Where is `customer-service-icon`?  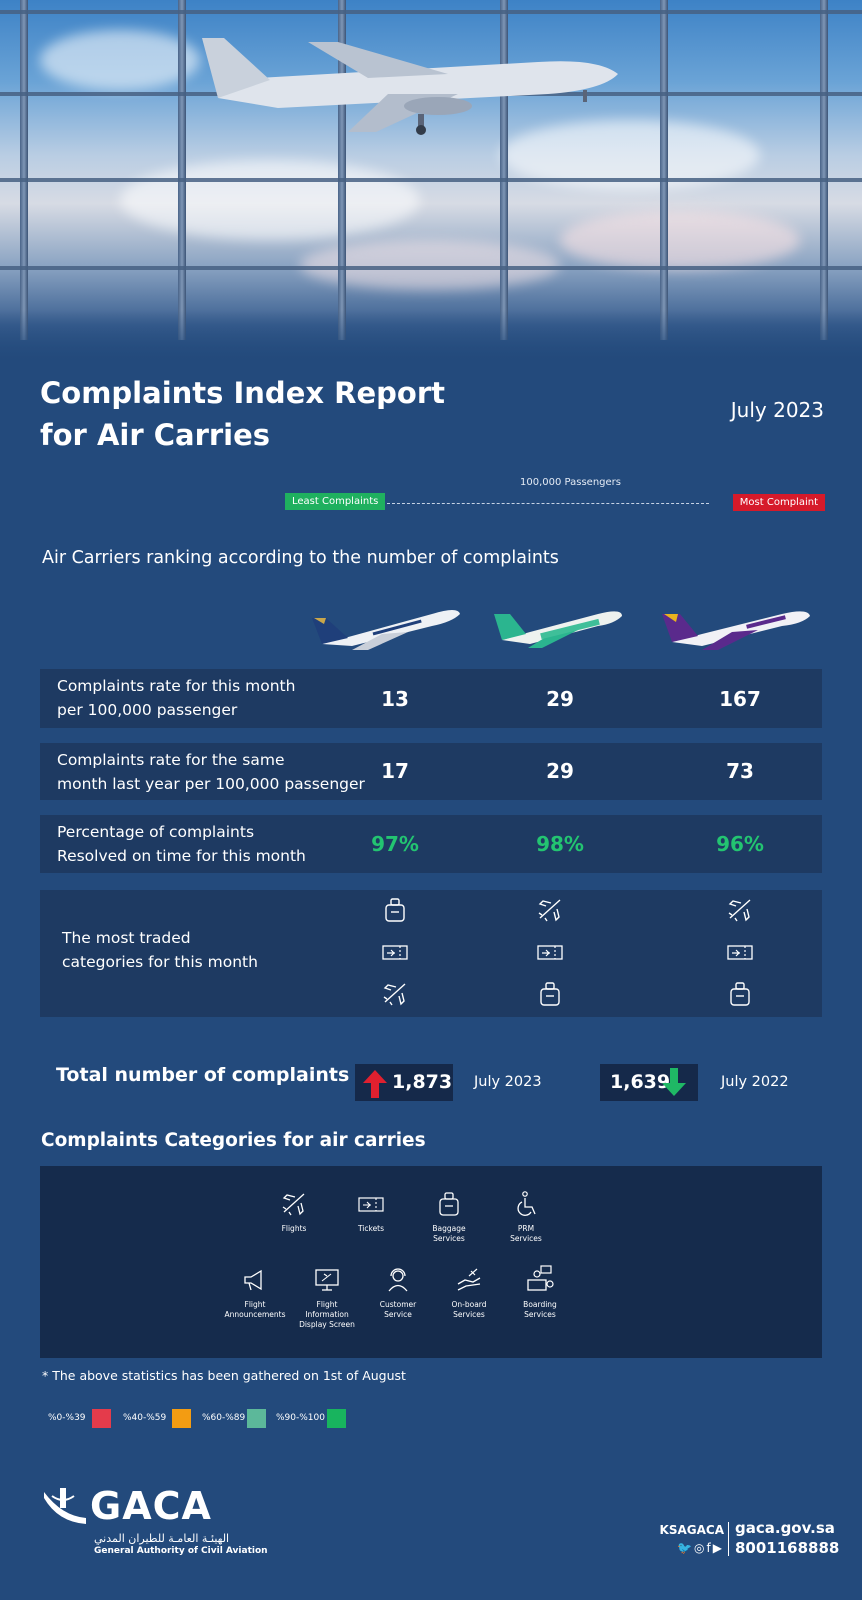
customer-service-icon is located at coordinates (398, 1280).